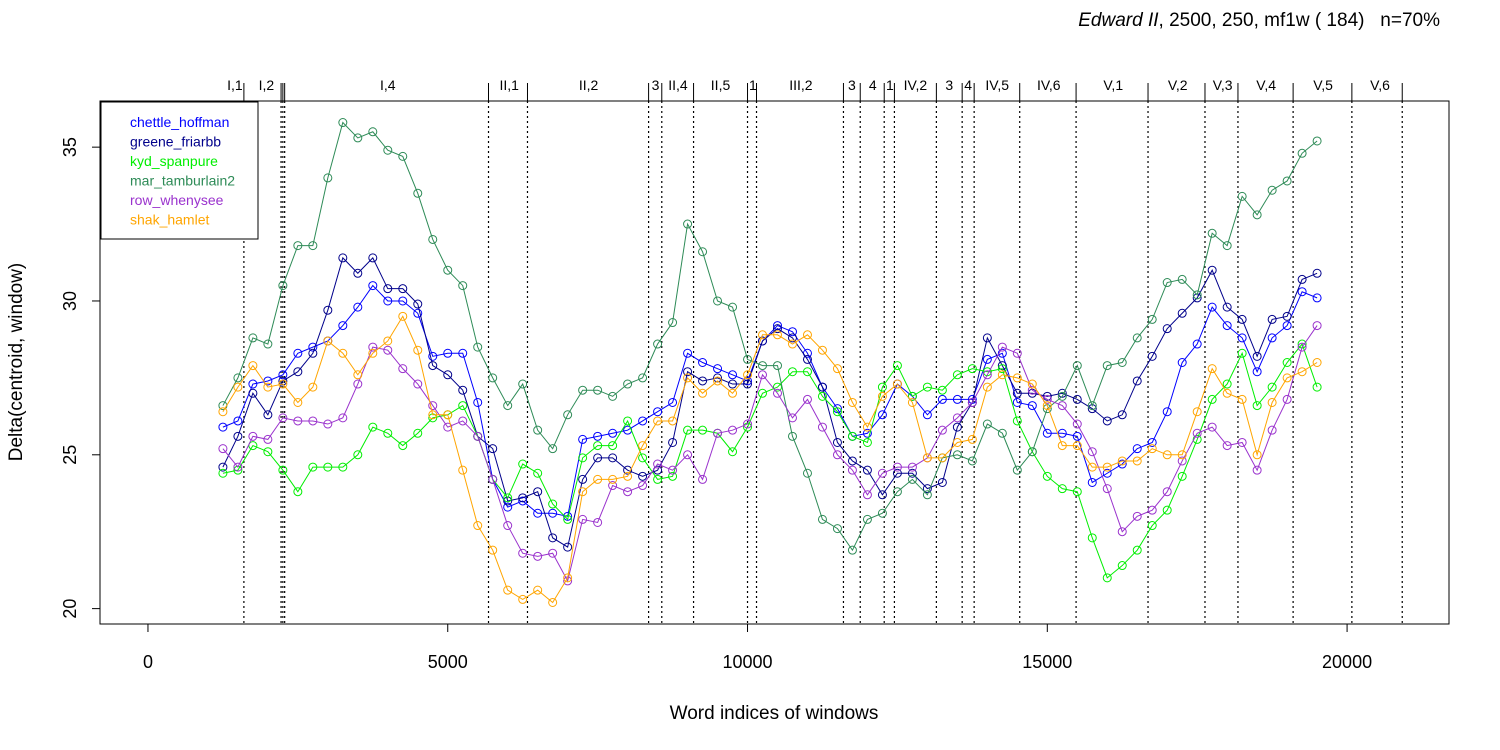  What do you see at coordinates (1113, 85) in the screenshot?
I see `act-label-18: V,1` at bounding box center [1113, 85].